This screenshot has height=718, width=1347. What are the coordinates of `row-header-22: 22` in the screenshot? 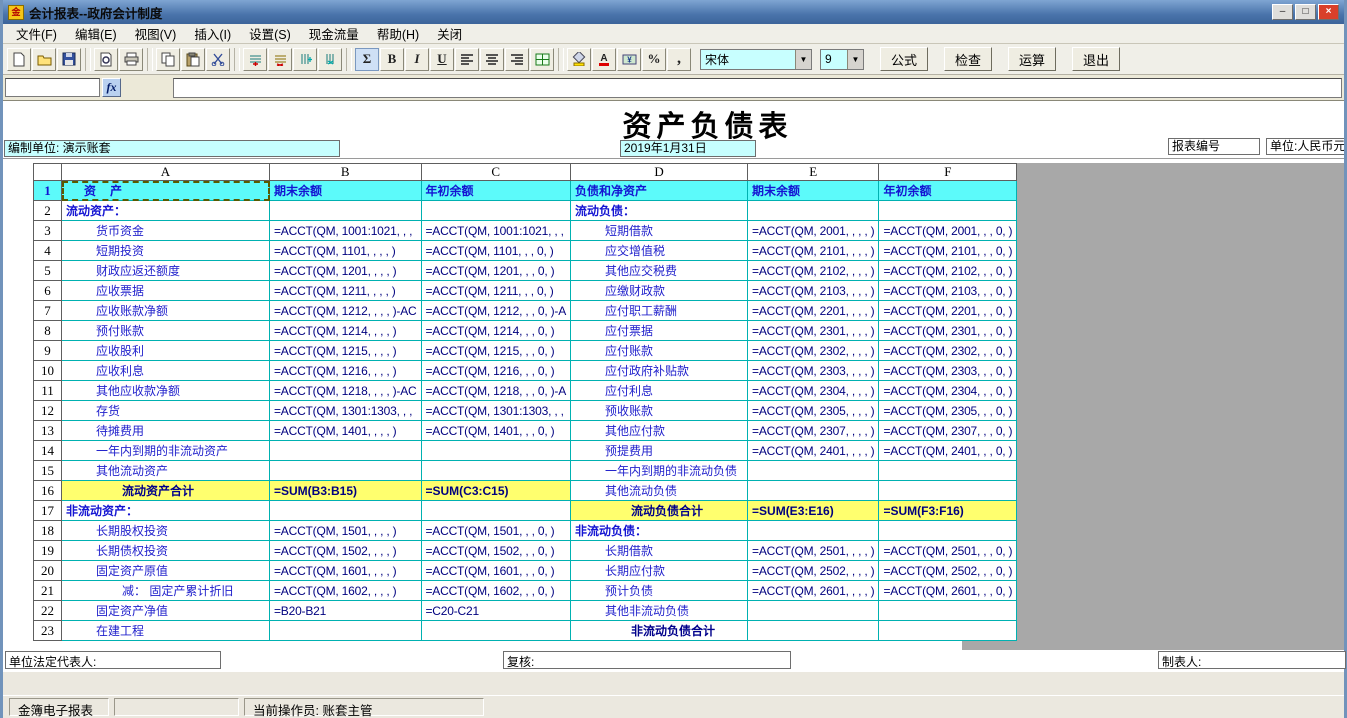 It's located at (47, 610).